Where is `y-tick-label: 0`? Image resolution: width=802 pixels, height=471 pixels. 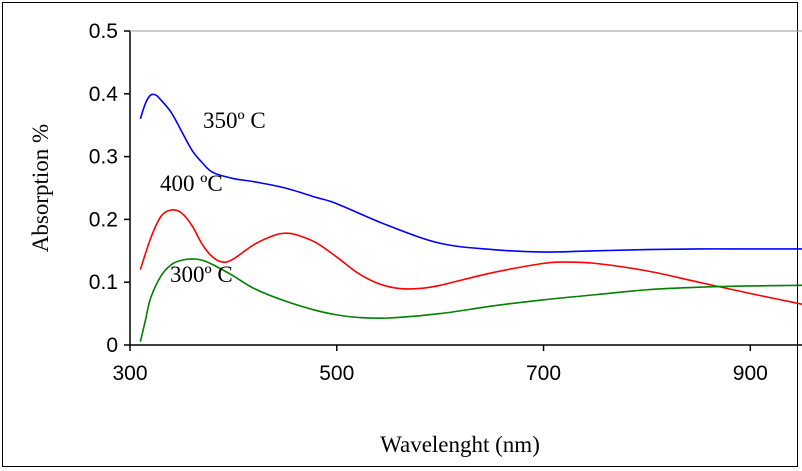
y-tick-label: 0 is located at coordinates (112, 345).